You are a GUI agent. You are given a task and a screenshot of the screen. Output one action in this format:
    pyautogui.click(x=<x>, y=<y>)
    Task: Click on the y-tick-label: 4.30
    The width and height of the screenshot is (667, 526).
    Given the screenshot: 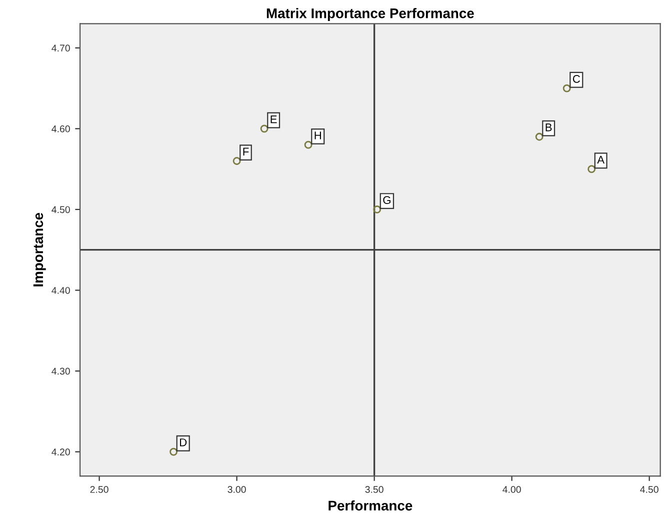 What is the action you would take?
    pyautogui.click(x=61, y=371)
    